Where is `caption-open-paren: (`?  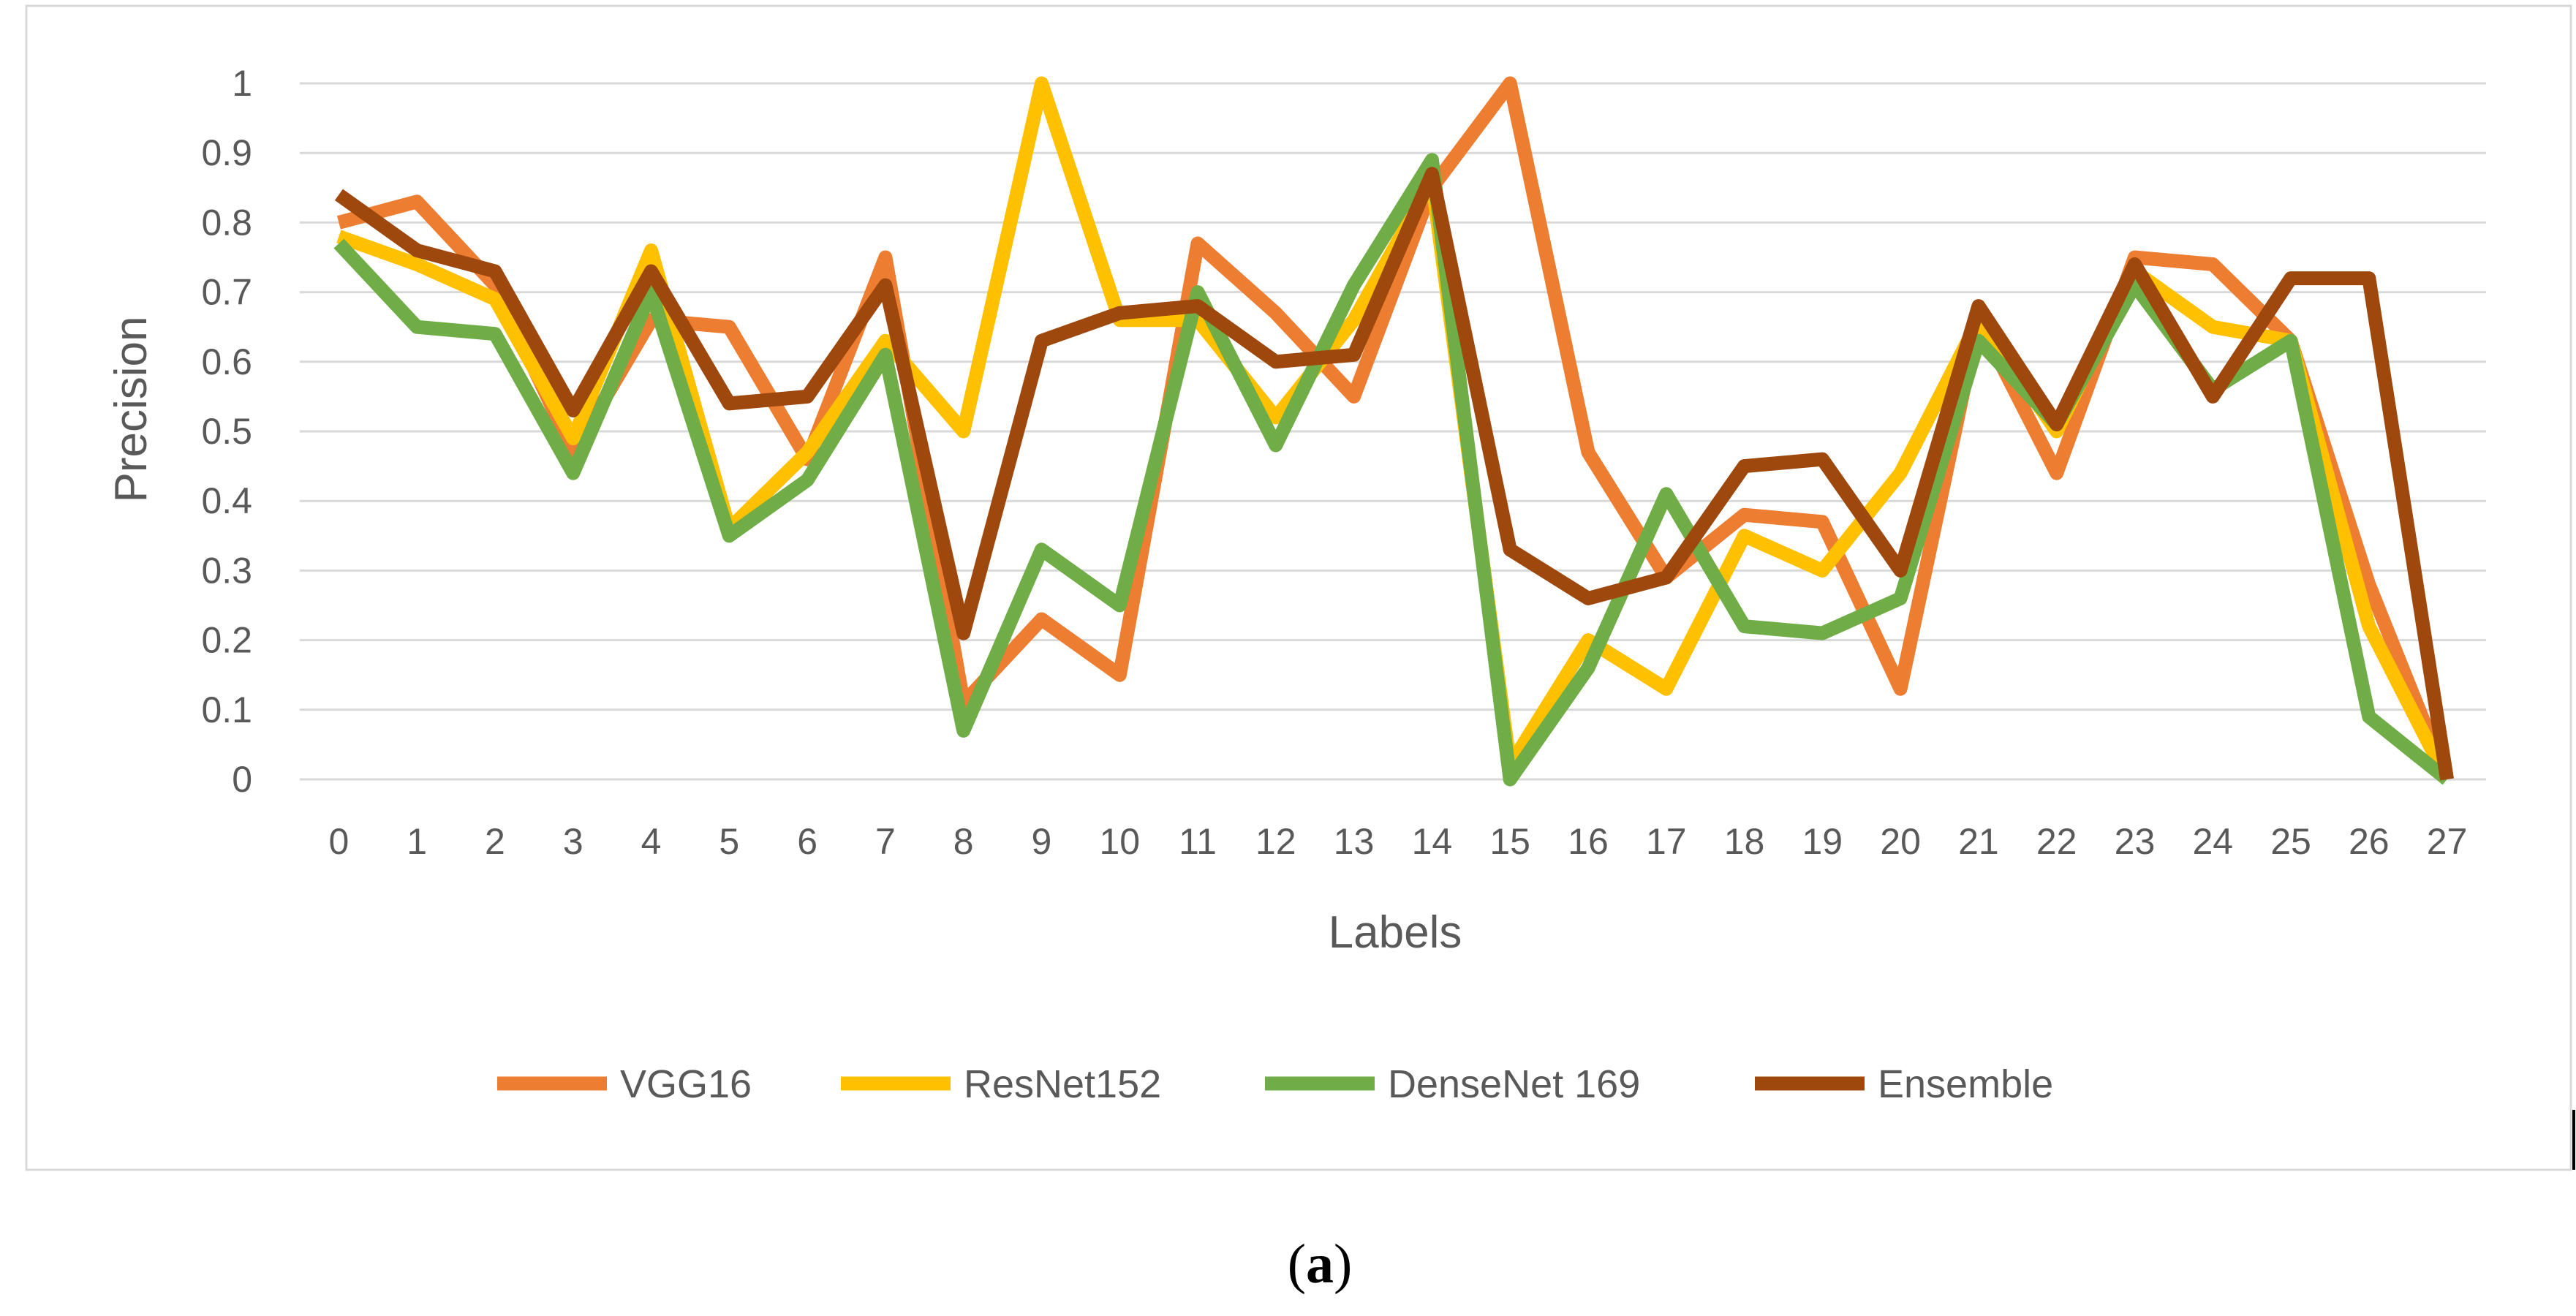
caption-open-paren: ( is located at coordinates (1297, 1264).